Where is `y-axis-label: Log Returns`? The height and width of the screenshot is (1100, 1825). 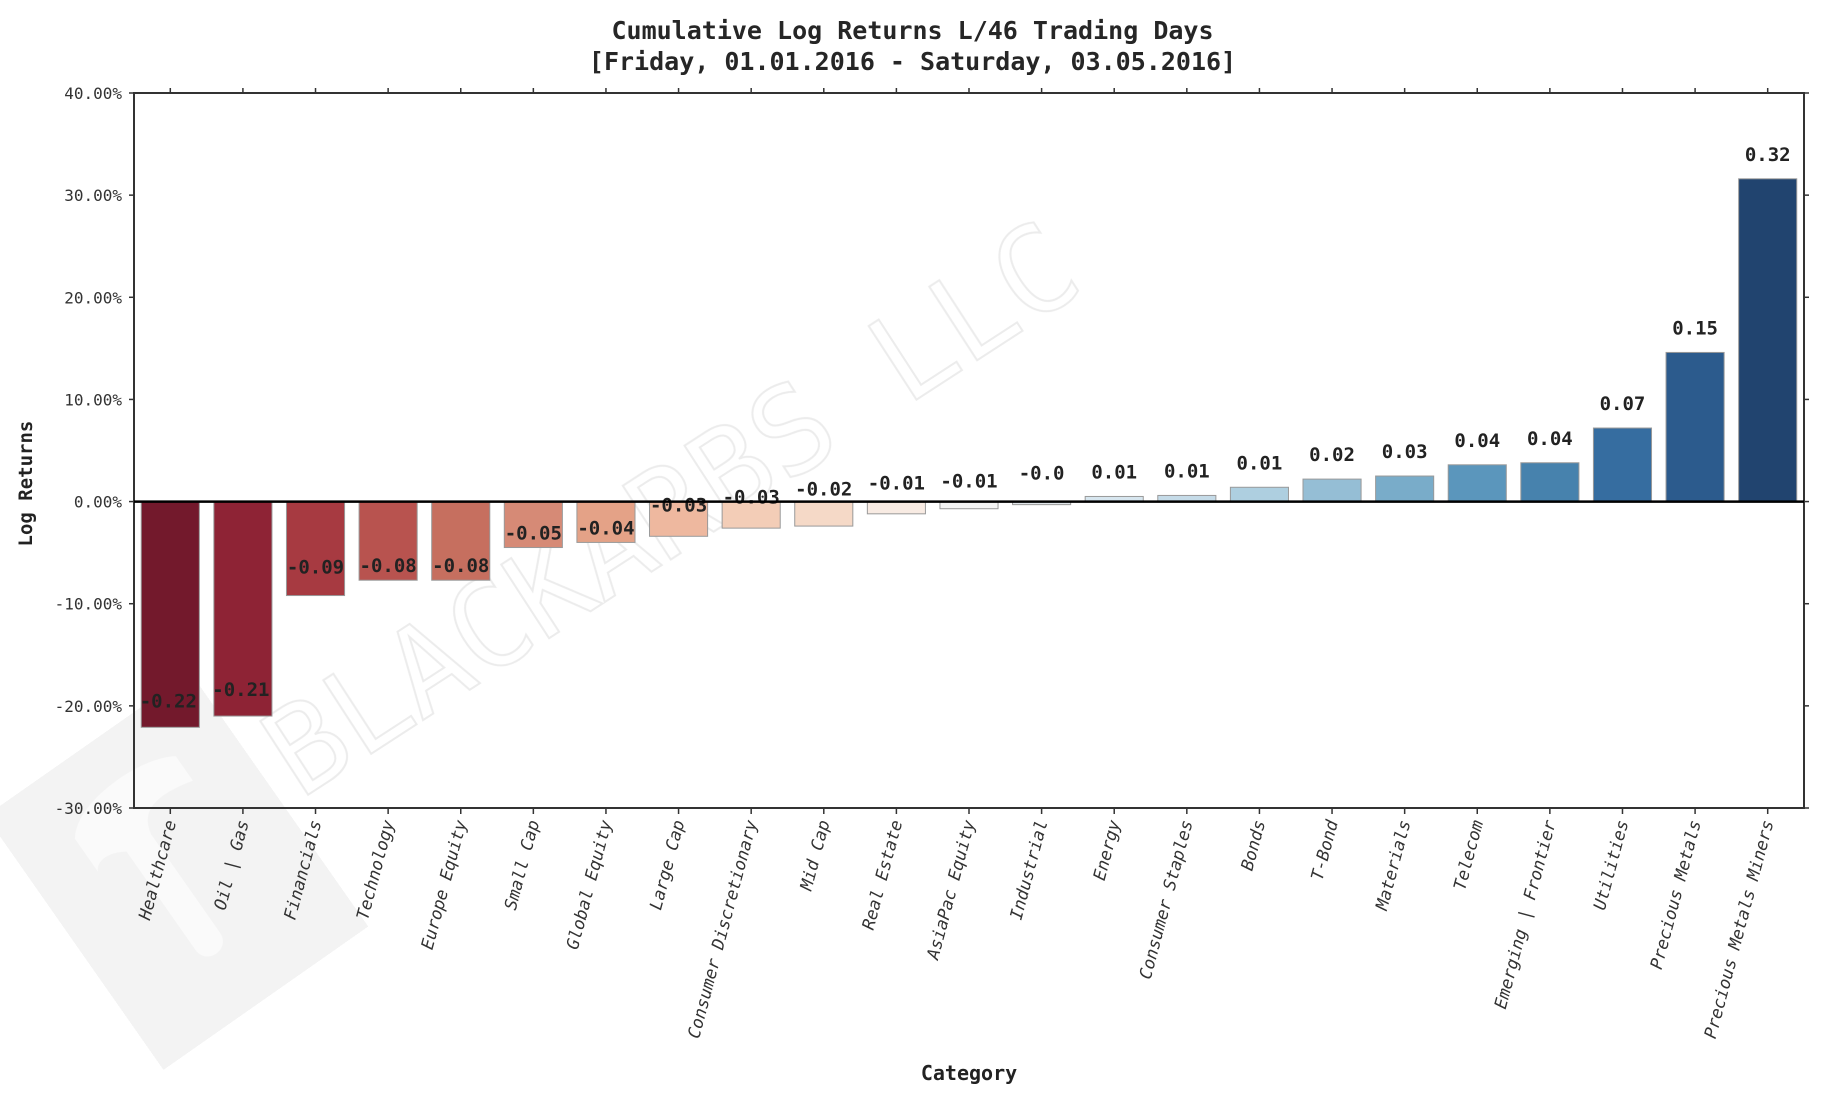 y-axis-label: Log Returns is located at coordinates (26, 484).